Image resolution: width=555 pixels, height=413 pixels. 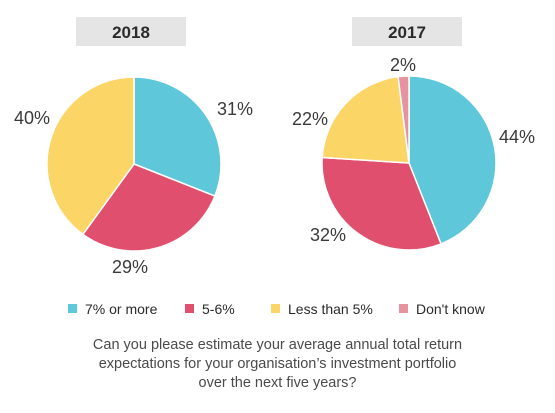 What do you see at coordinates (277, 383) in the screenshot?
I see `caption-line-3: over the next five years?` at bounding box center [277, 383].